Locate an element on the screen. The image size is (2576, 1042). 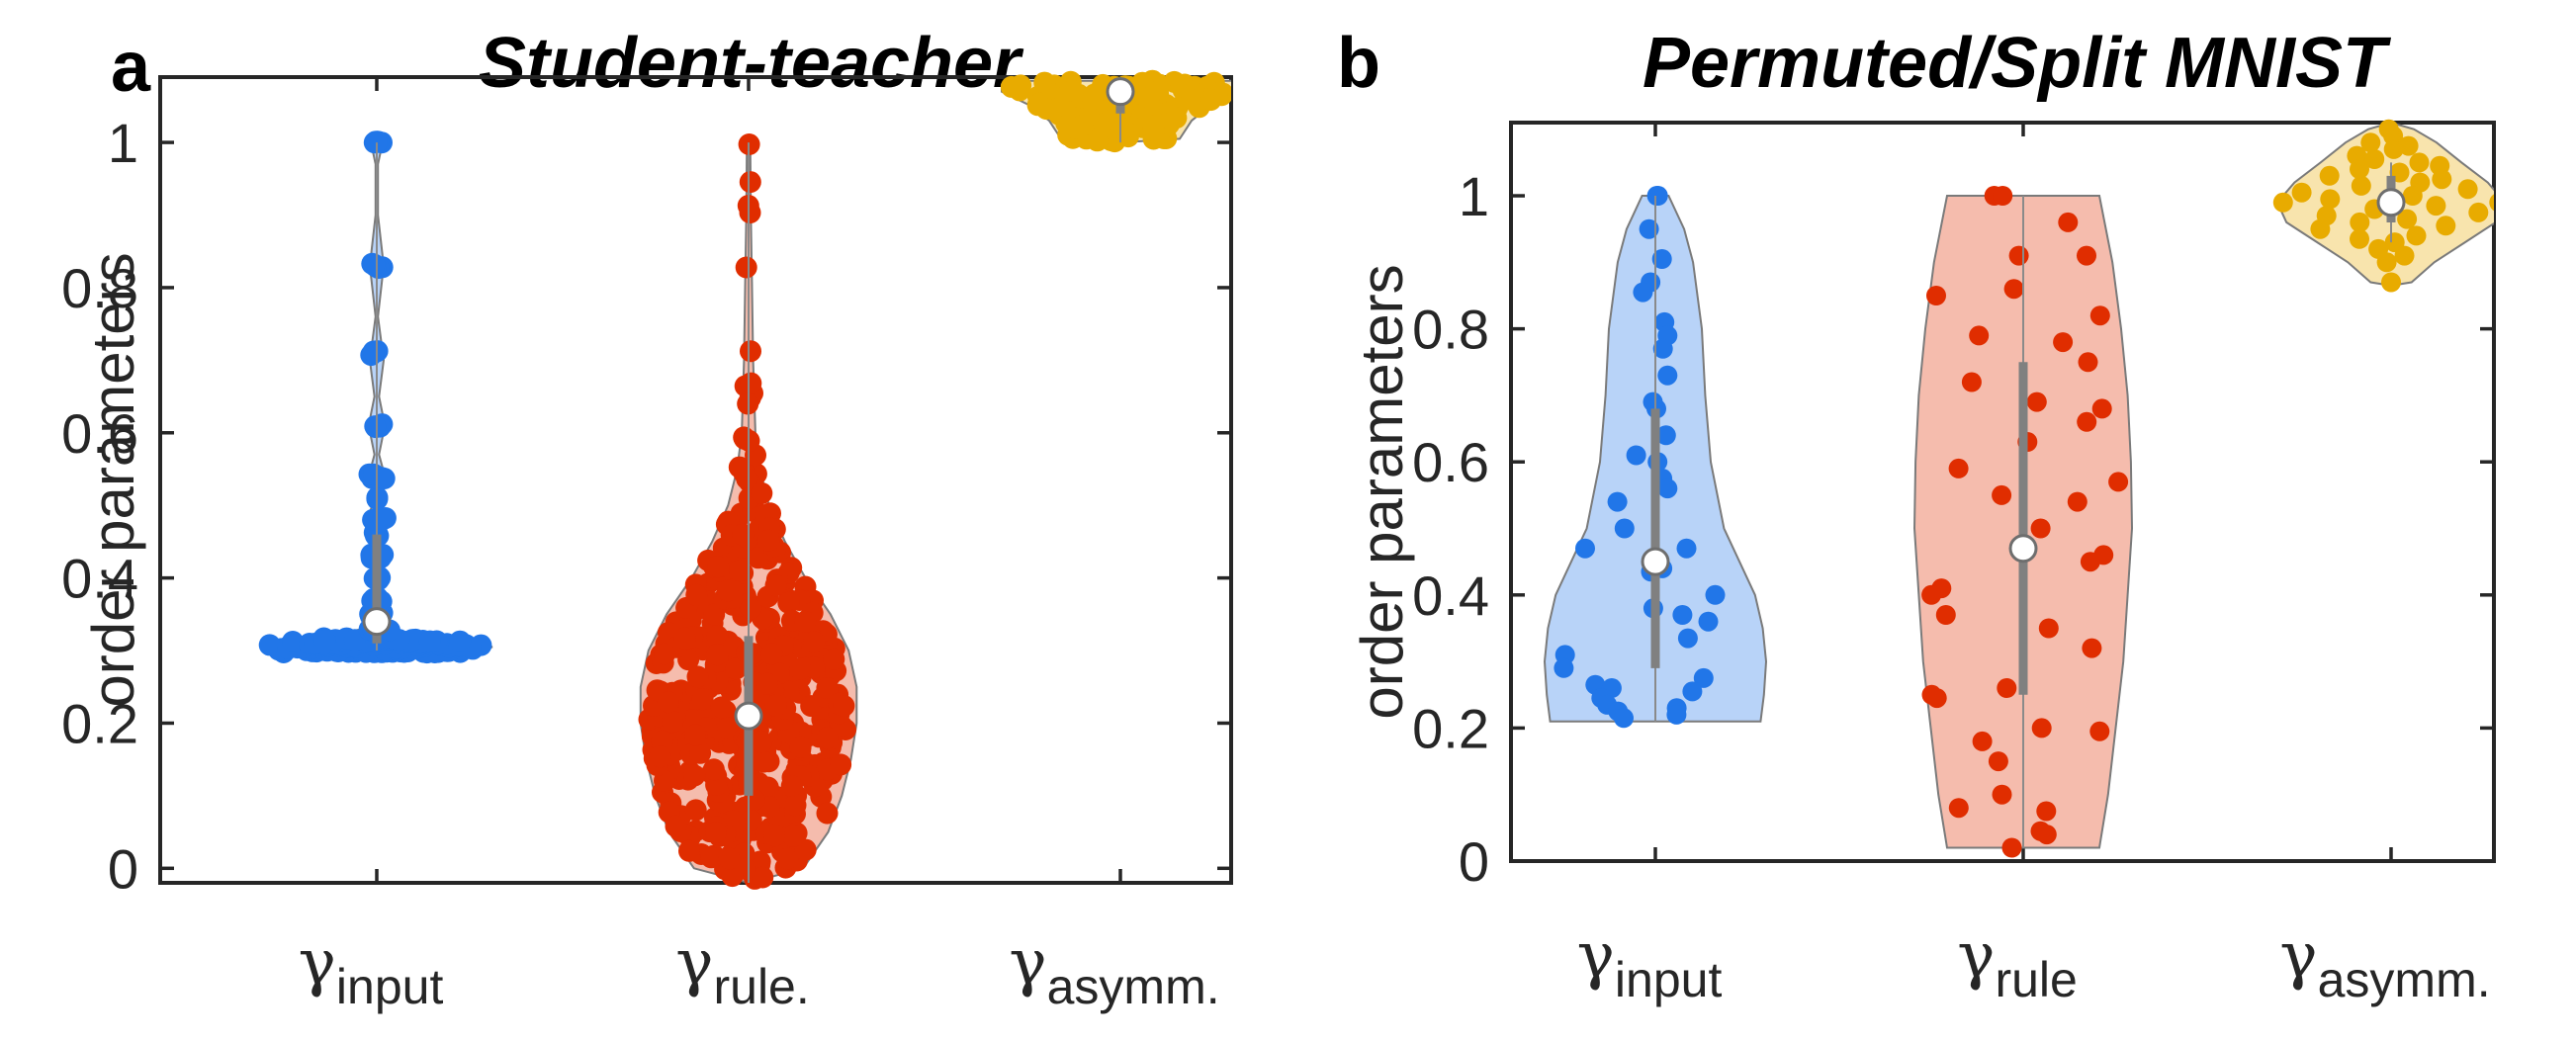
violin-input is located at coordinates (1655, 458).